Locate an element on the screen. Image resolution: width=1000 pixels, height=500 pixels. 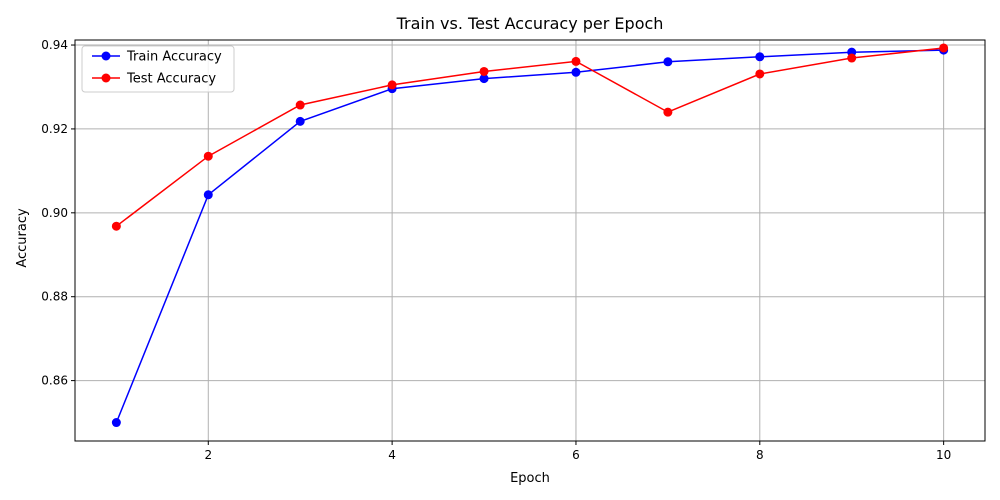
chart-title: Train vs. Test Accuracy per Epoch is located at coordinates (530, 23).